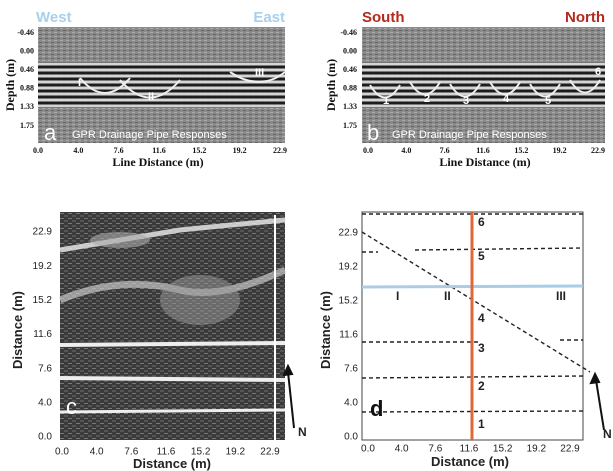 Image resolution: width=613 pixels, height=471 pixels. Describe the element at coordinates (483, 85) in the screenshot. I see `gpr-image-b` at that location.